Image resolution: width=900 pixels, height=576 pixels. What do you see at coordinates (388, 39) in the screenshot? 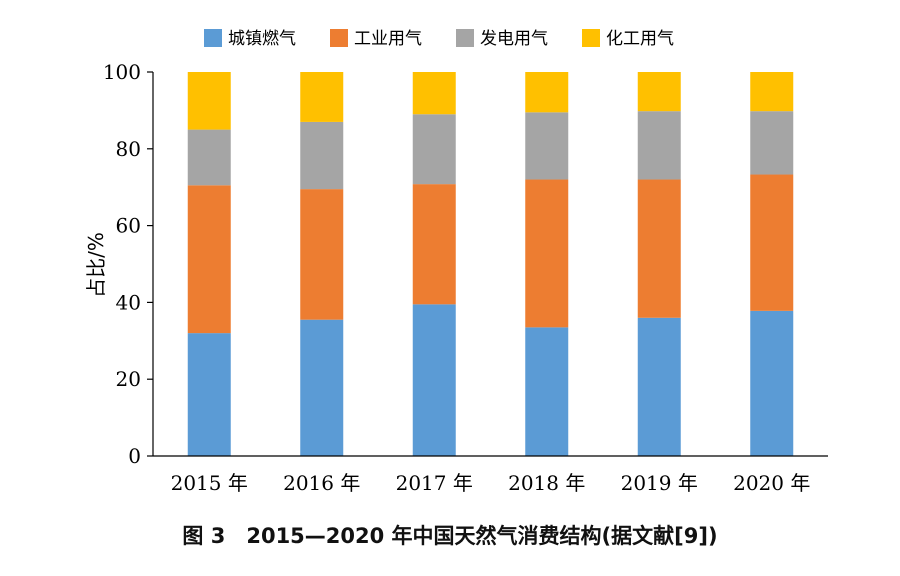
I see `legend-label: 工业用气` at bounding box center [388, 39].